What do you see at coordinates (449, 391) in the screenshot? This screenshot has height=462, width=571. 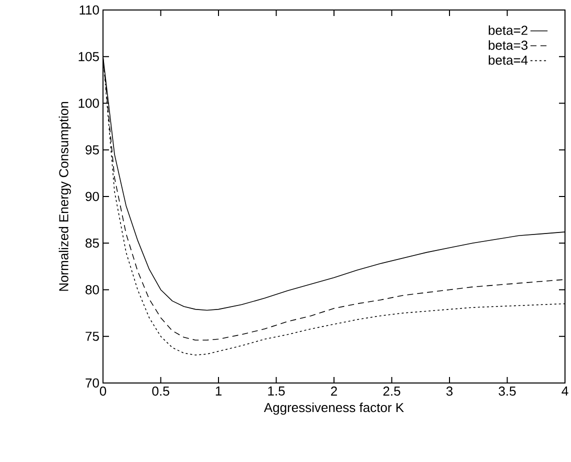 I see `x-tick-label: 3` at bounding box center [449, 391].